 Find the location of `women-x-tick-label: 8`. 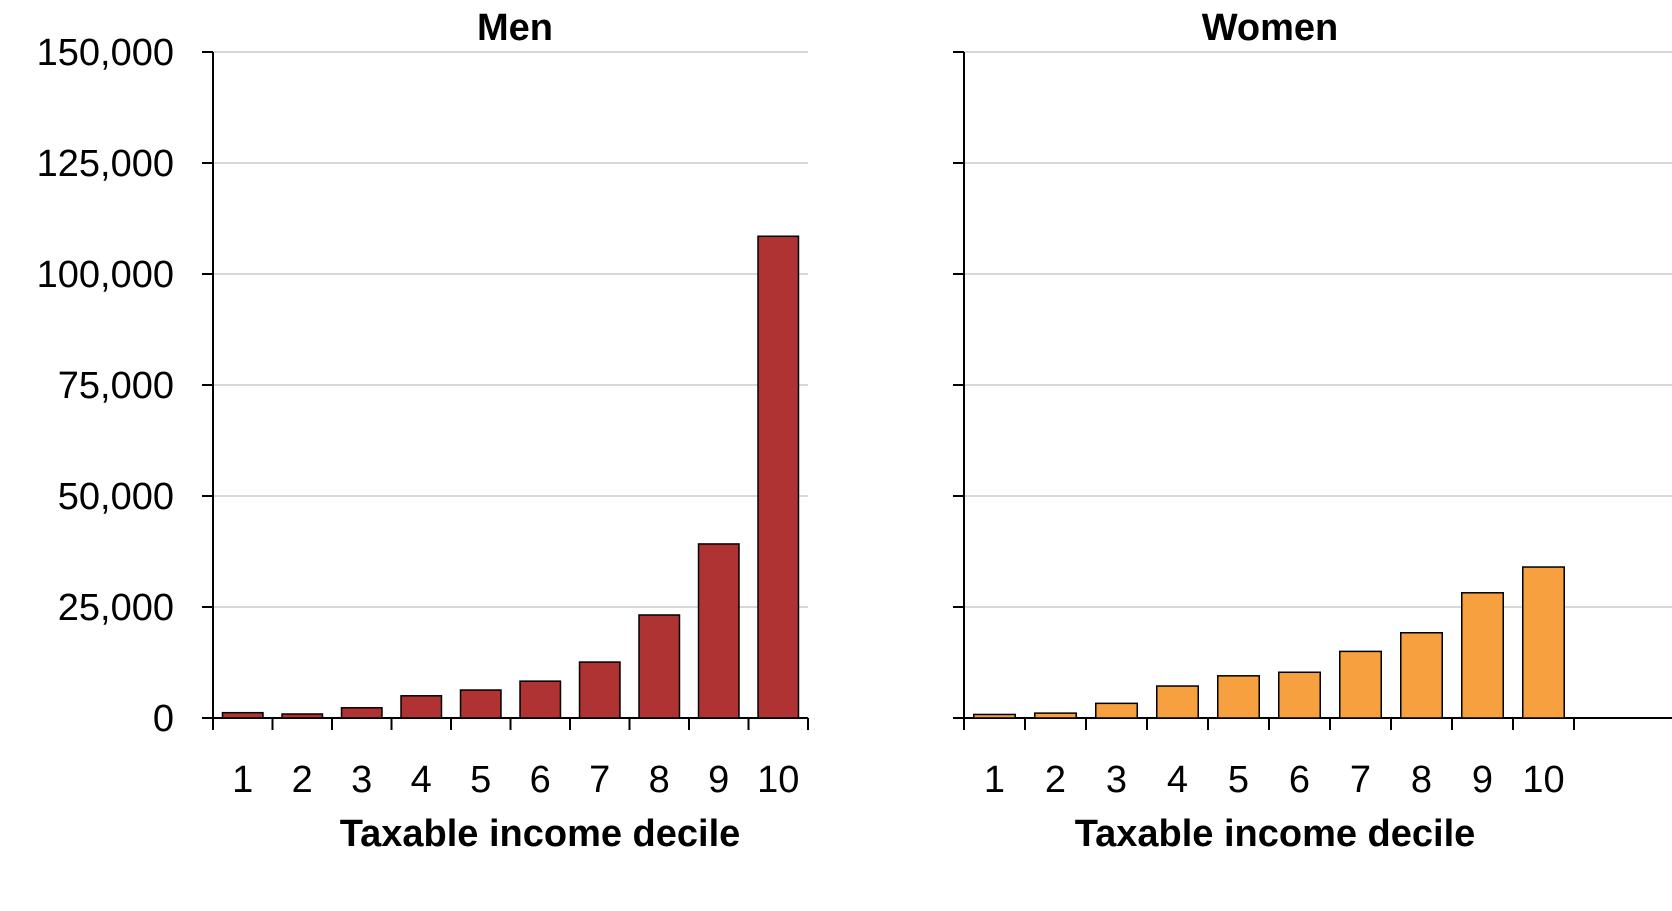

women-x-tick-label: 8 is located at coordinates (1421, 780).